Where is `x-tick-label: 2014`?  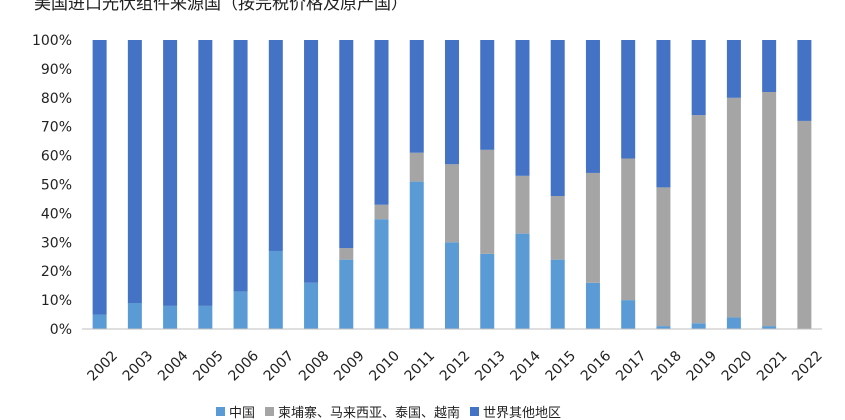 x-tick-label: 2014 is located at coordinates (525, 366).